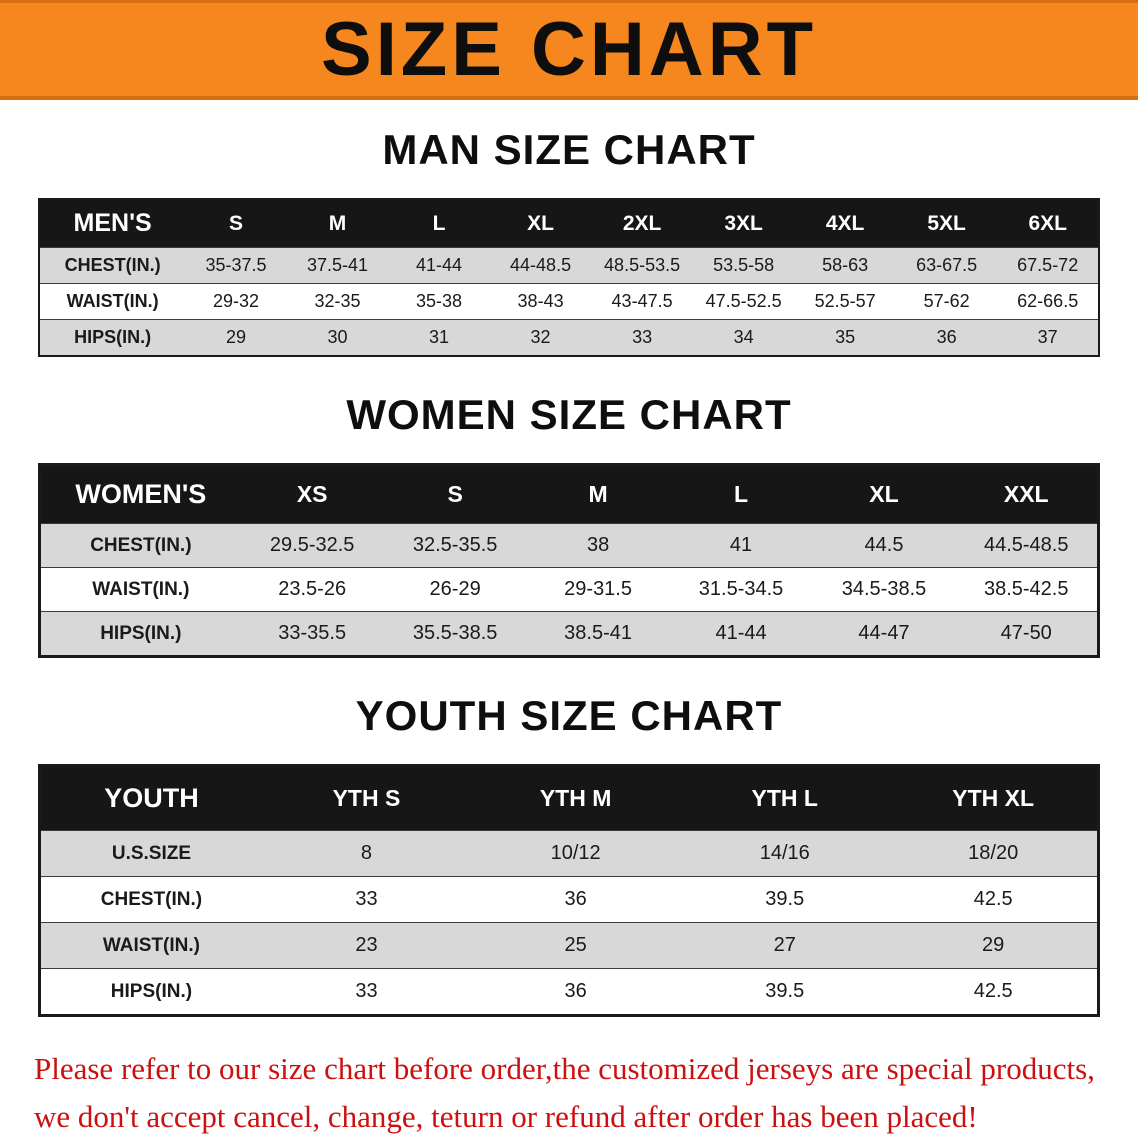 This screenshot has height=1141, width=1138. Describe the element at coordinates (784, 945) in the screenshot. I see `value-cell: 27` at that location.